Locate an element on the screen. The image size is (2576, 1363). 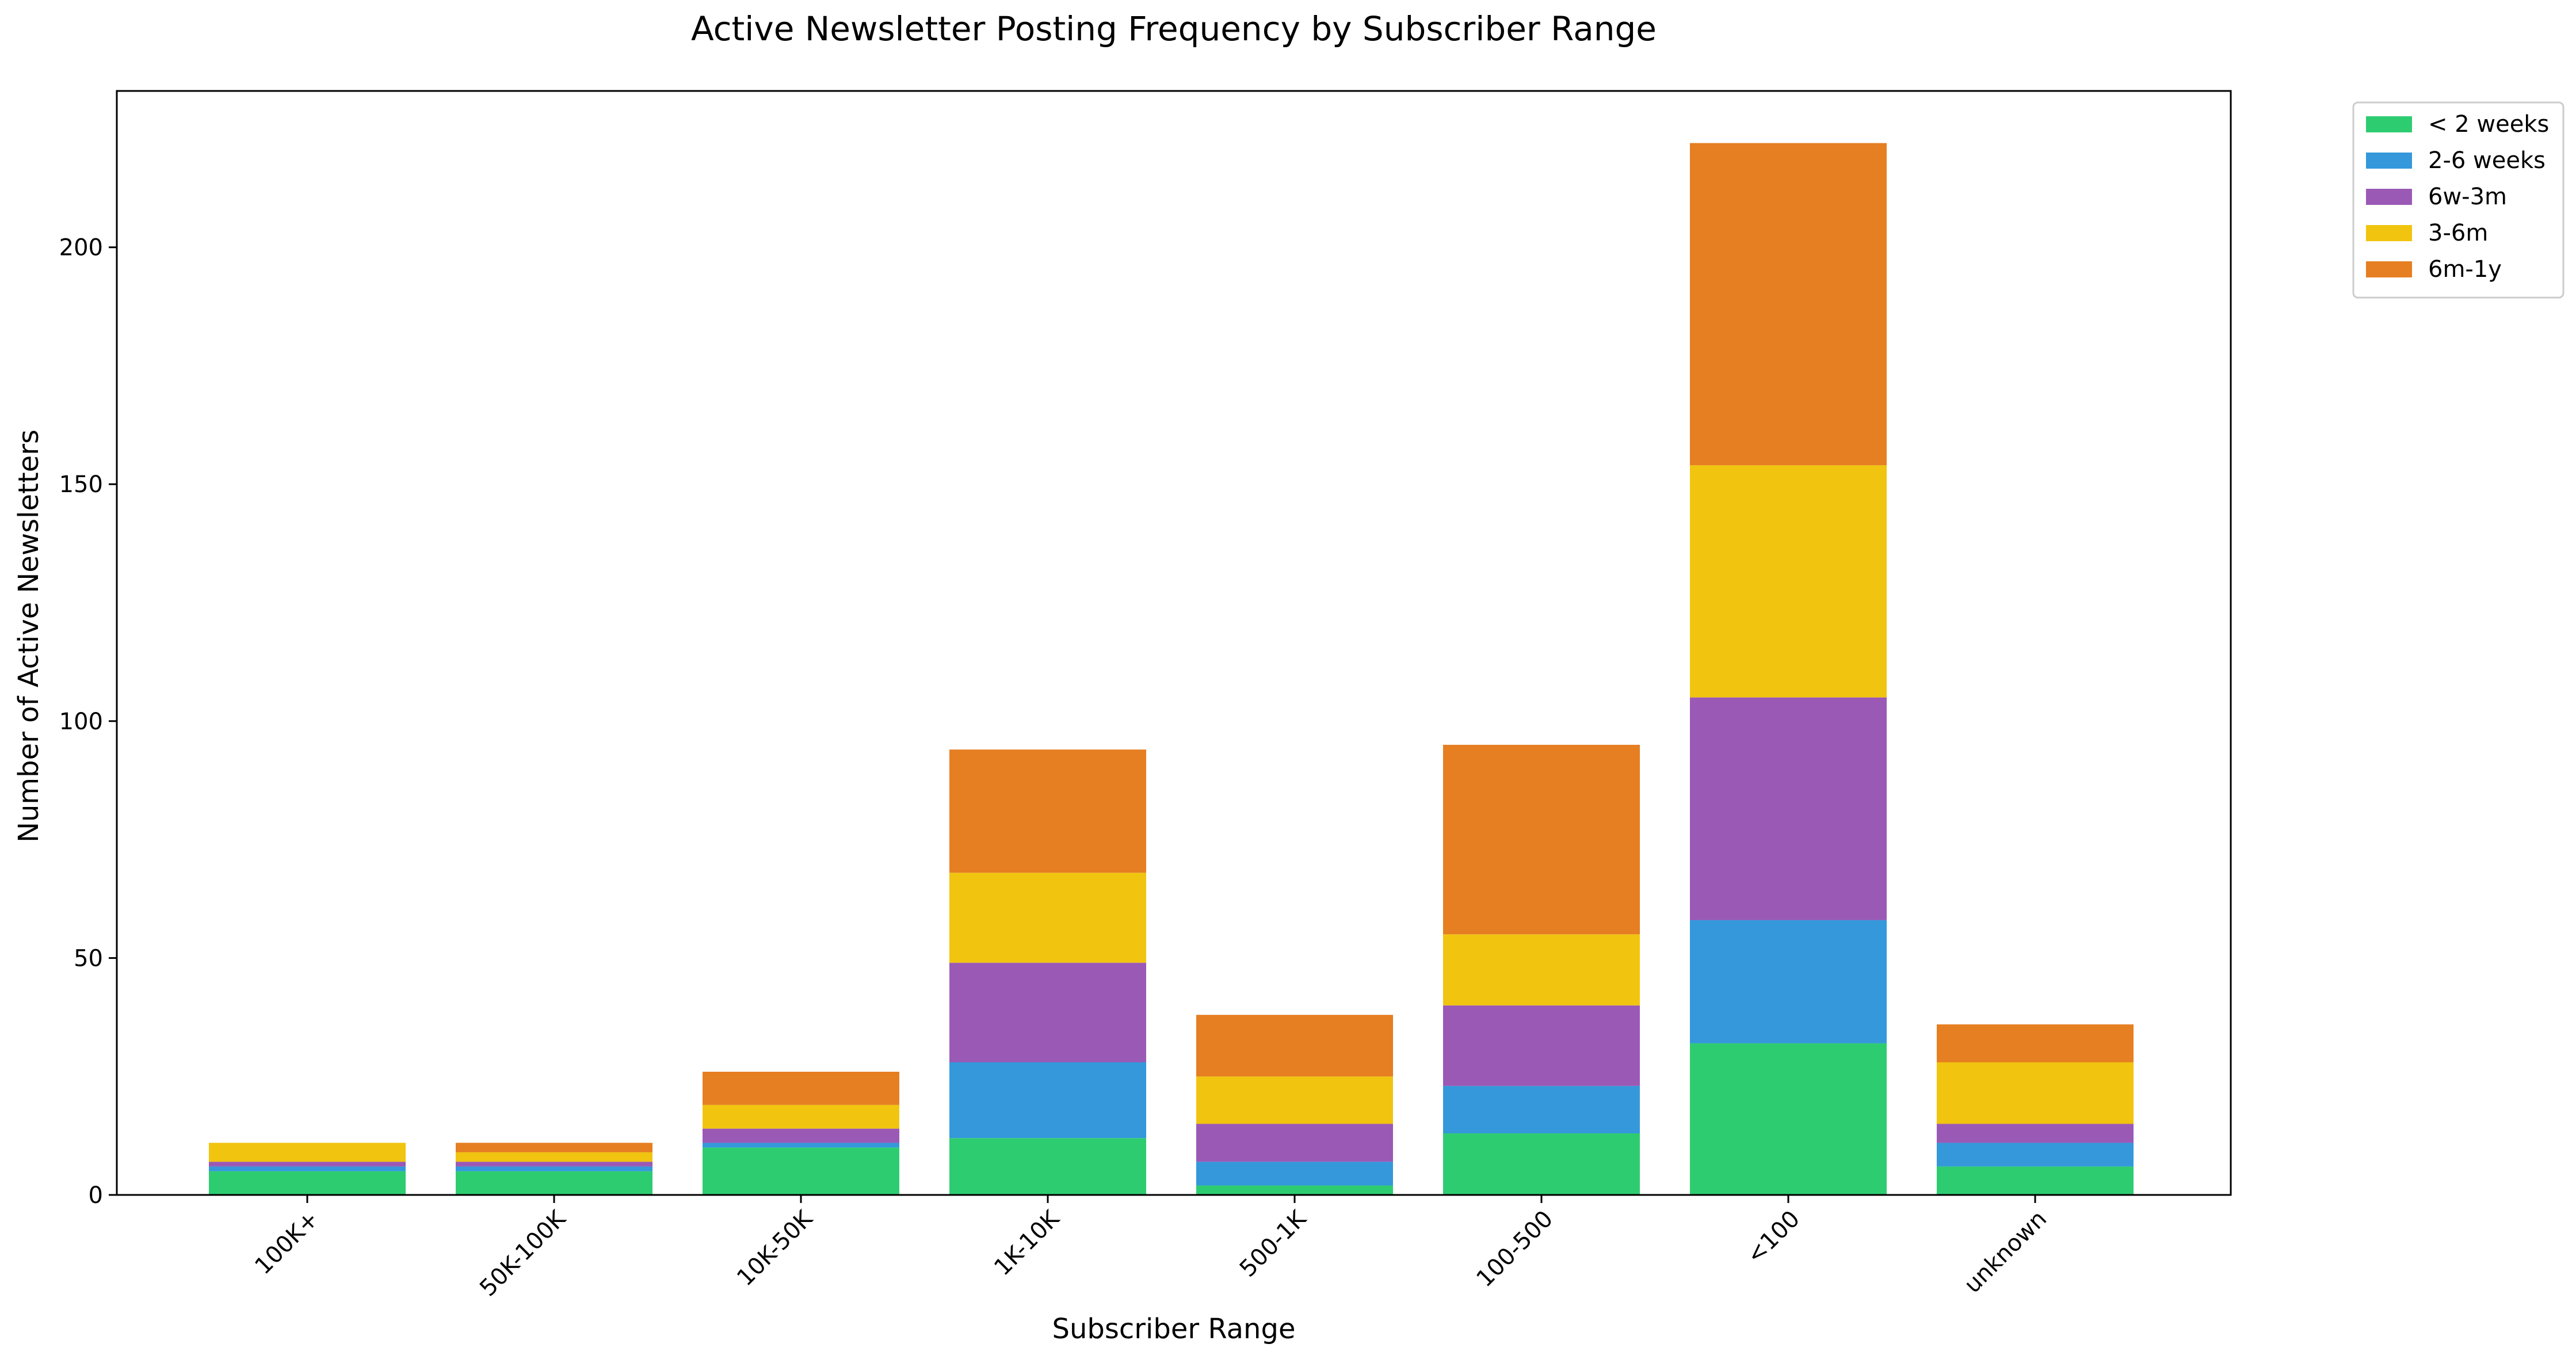
x-tick-label-6: <100 is located at coordinates (1773, 1237).